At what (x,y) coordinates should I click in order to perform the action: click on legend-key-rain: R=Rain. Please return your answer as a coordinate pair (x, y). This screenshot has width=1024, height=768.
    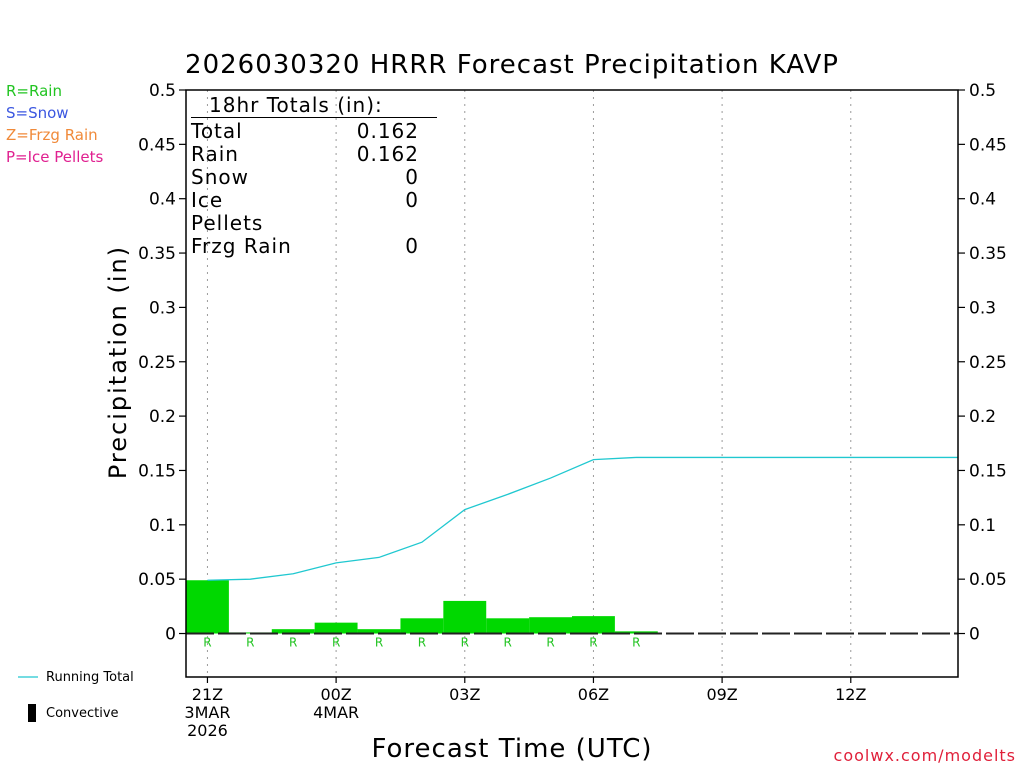
    Looking at the image, I should click on (34, 91).